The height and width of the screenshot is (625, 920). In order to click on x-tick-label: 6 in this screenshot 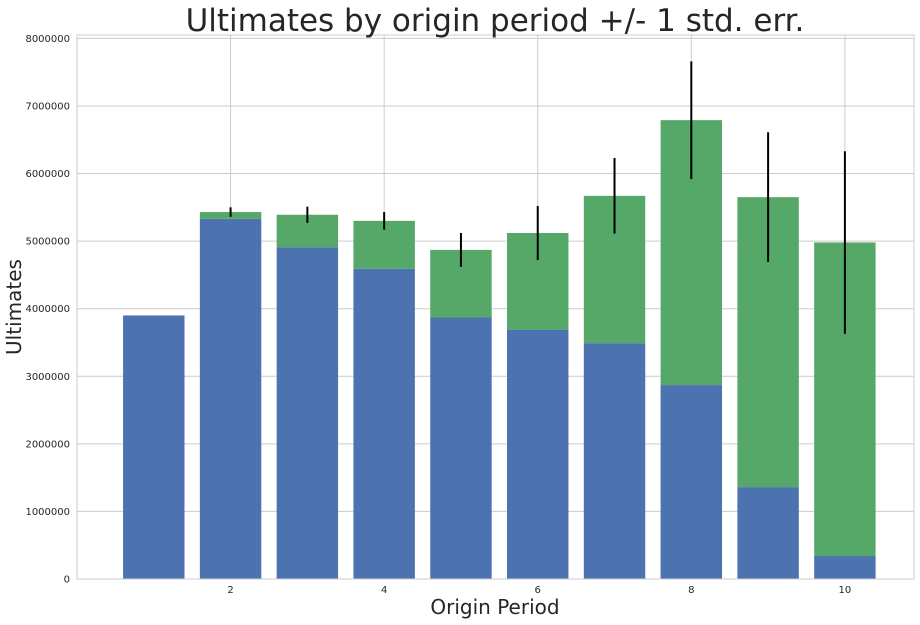, I will do `click(538, 590)`.